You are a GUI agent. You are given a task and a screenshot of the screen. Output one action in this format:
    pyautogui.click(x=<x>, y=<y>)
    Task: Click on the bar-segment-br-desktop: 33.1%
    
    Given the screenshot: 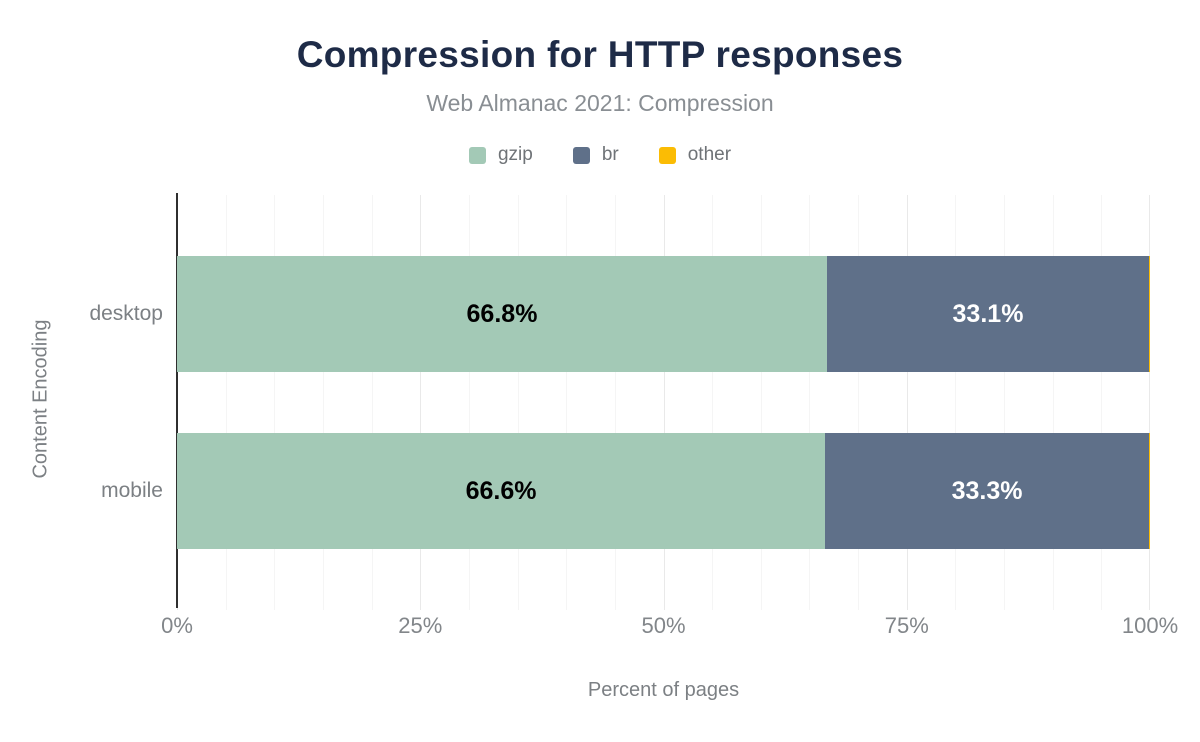 What is the action you would take?
    pyautogui.click(x=988, y=314)
    